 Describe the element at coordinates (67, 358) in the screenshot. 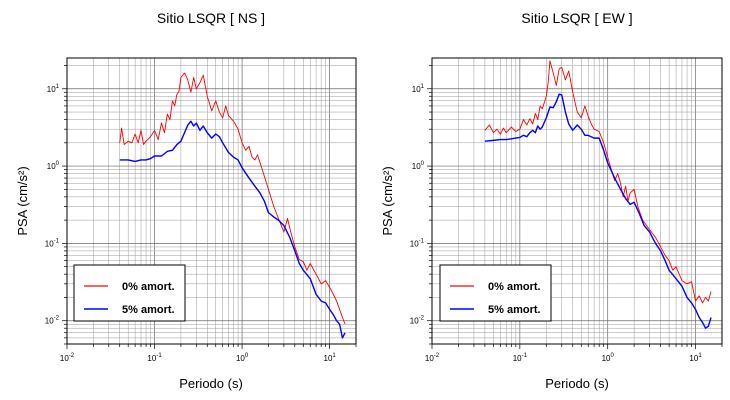

I see `x-tick-label-ns: 10⁻²` at that location.